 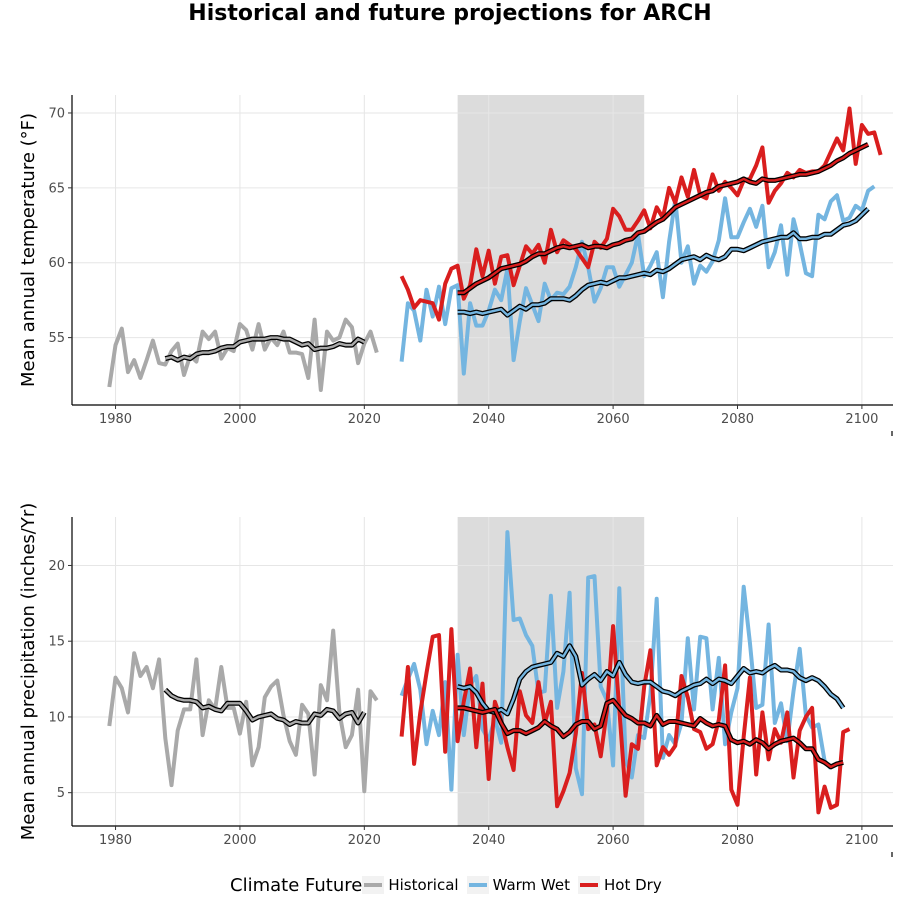 I want to click on legend-title: Climate Future, so click(x=296, y=885).